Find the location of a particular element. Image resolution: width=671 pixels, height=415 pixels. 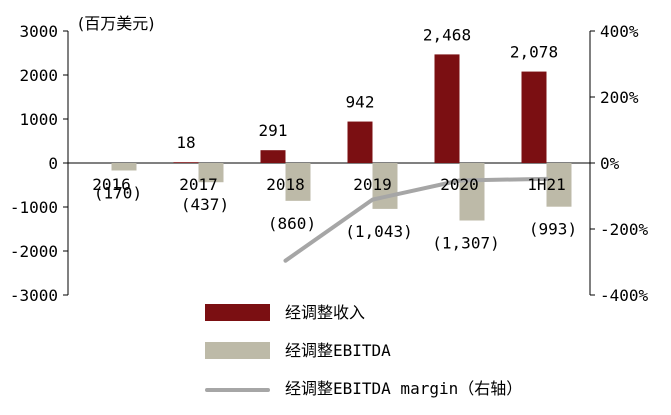

legend-label-ebitda: 经调整EBITDA is located at coordinates (338, 350).